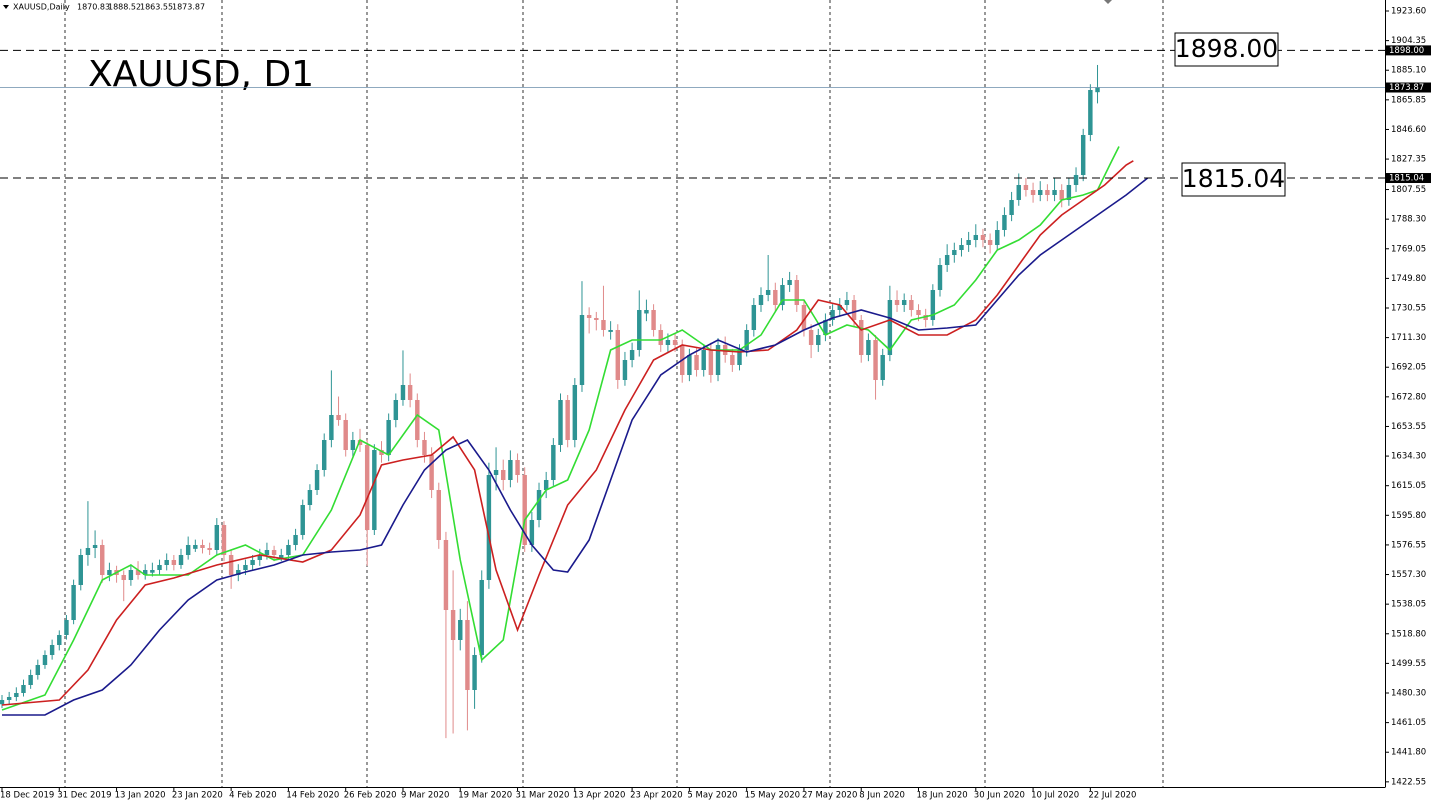 This screenshot has width=1431, height=803. Describe the element at coordinates (1408, 782) in the screenshot. I see `y-tick-label: 1422.55` at that location.